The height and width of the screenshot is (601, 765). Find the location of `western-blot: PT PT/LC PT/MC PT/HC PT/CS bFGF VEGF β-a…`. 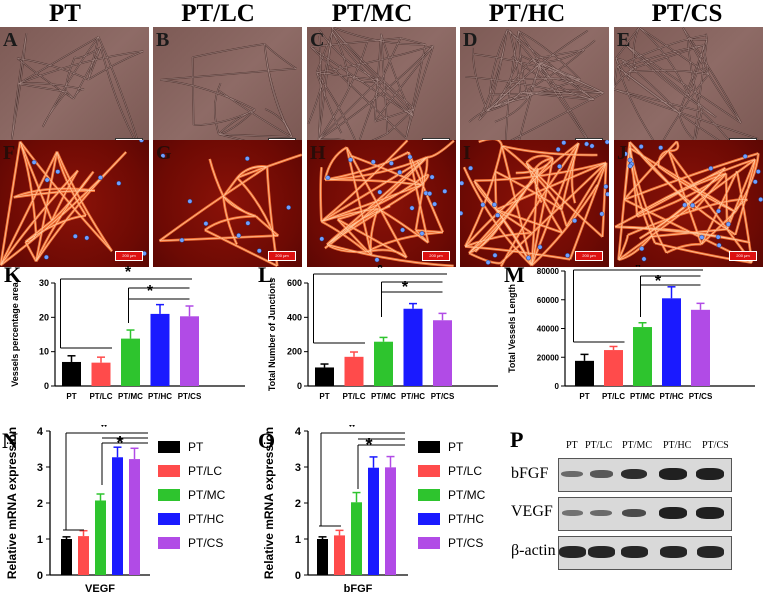

western-blot: PT PT/LC PT/MC PT/HC PT/CS bFGF VEGF β-a… is located at coordinates (637, 515).